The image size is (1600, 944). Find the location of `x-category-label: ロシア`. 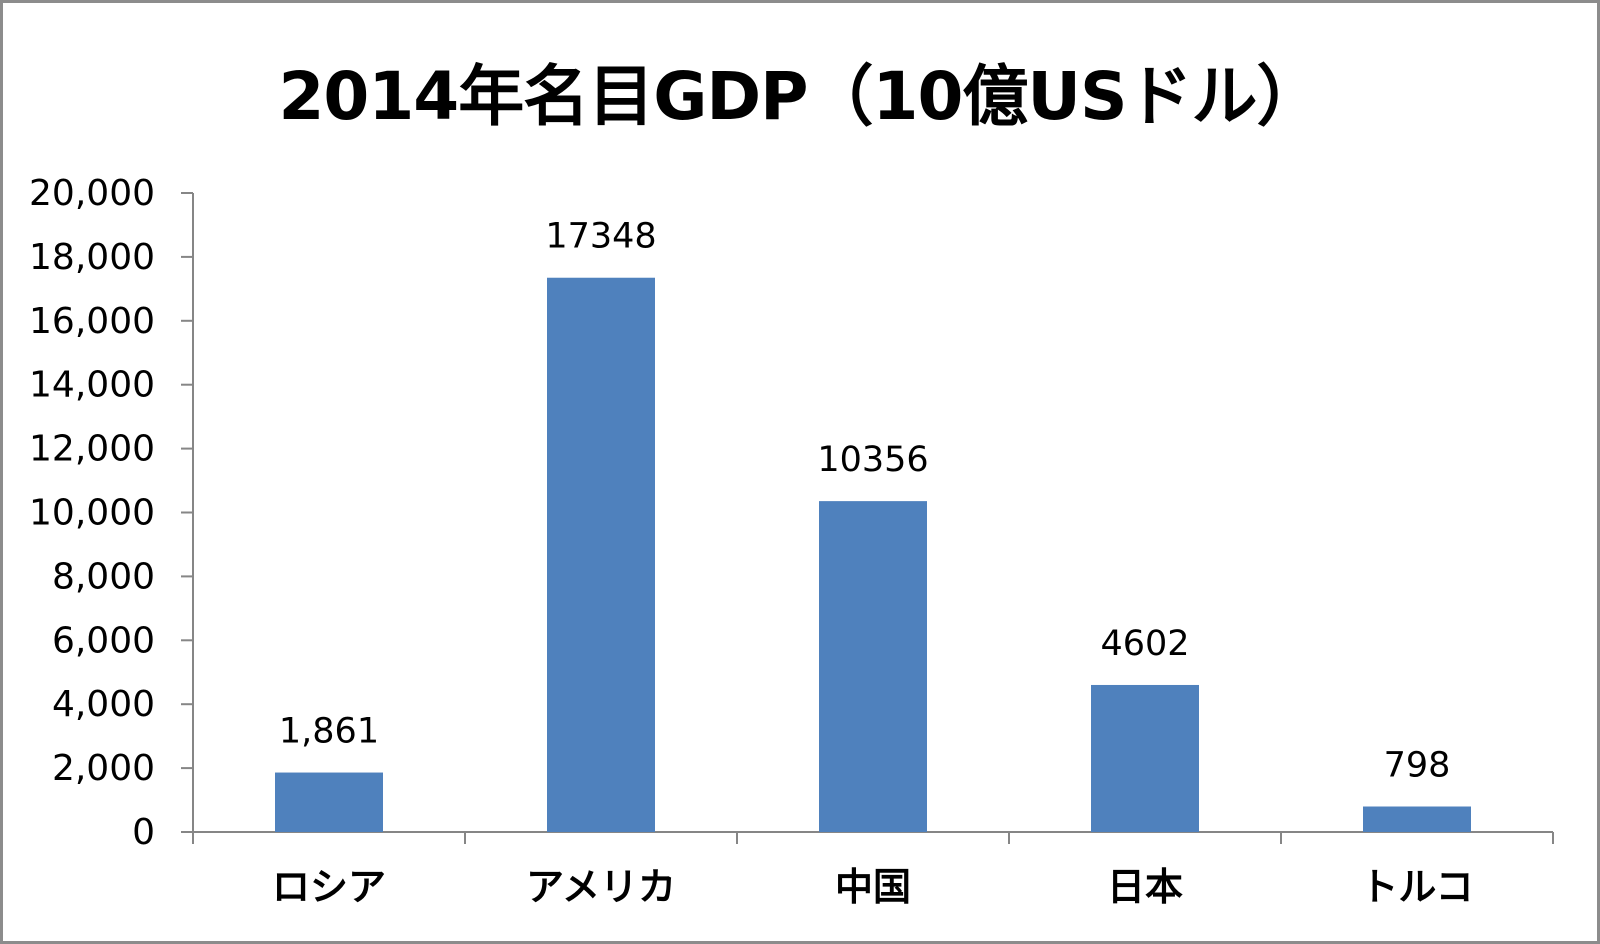

x-category-label: ロシア is located at coordinates (329, 887).